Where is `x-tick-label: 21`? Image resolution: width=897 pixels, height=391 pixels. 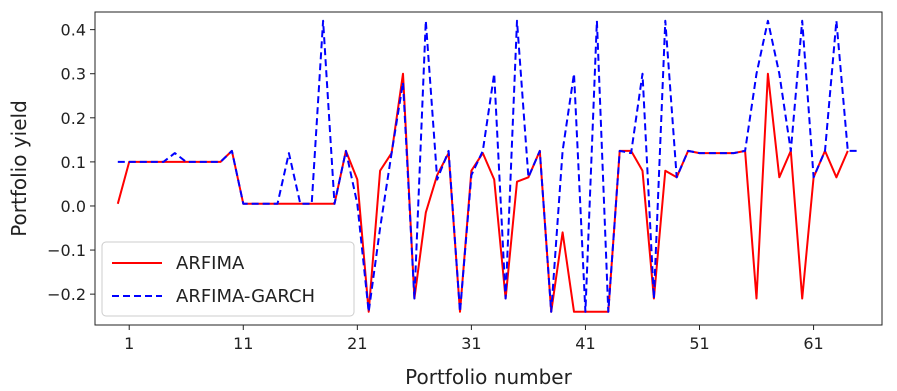 x-tick-label: 21 is located at coordinates (357, 343).